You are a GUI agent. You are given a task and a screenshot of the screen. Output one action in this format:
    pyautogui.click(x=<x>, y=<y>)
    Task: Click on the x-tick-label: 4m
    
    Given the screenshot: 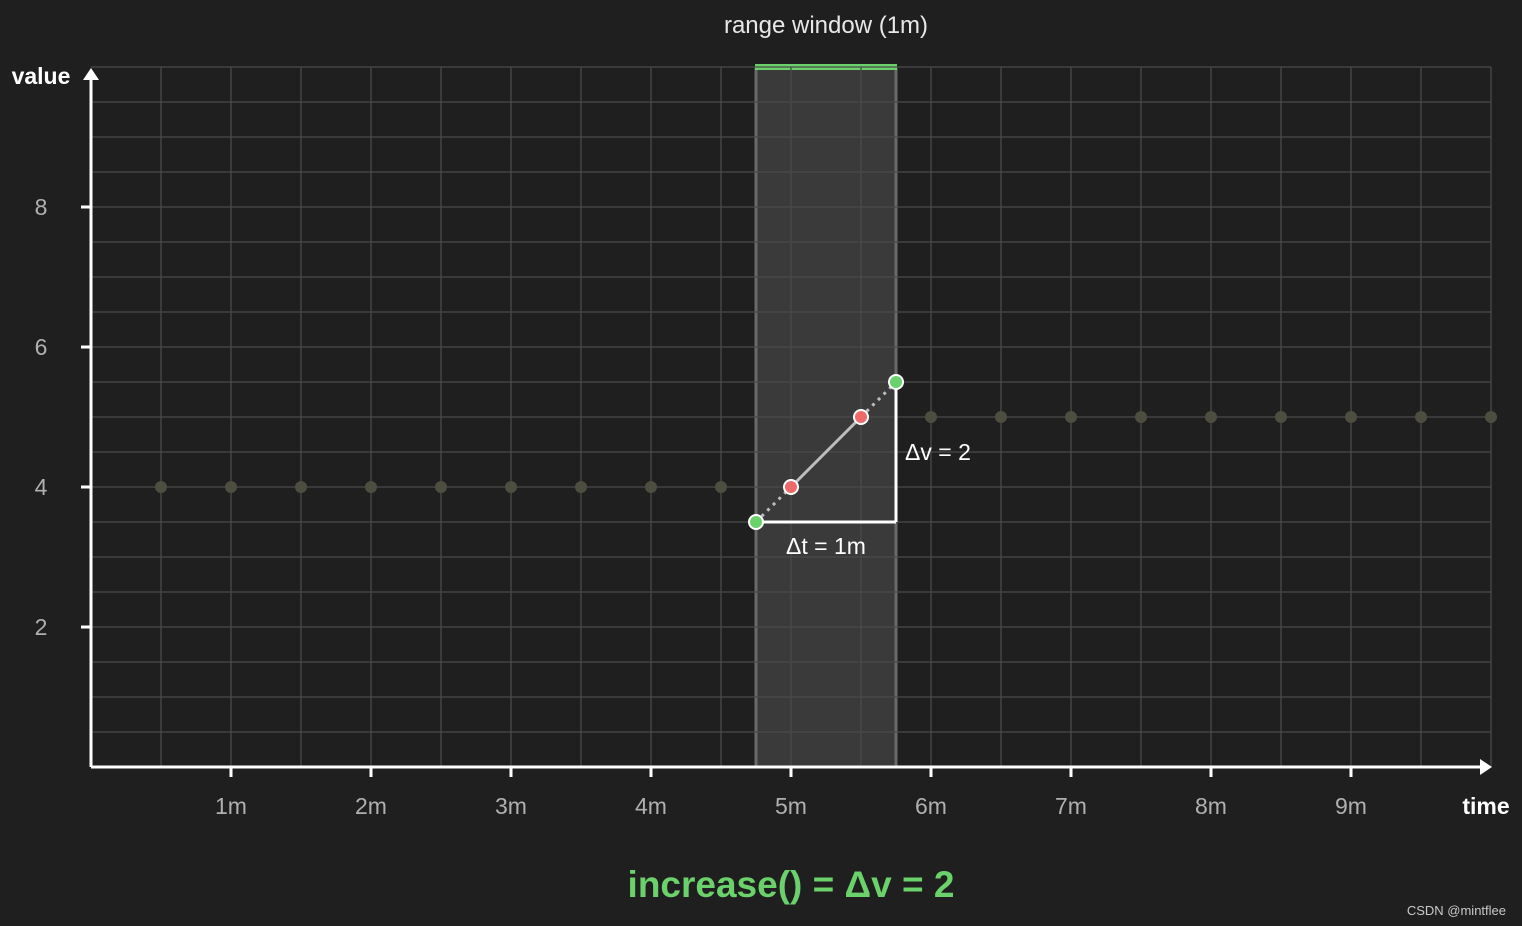 What is the action you would take?
    pyautogui.click(x=651, y=806)
    